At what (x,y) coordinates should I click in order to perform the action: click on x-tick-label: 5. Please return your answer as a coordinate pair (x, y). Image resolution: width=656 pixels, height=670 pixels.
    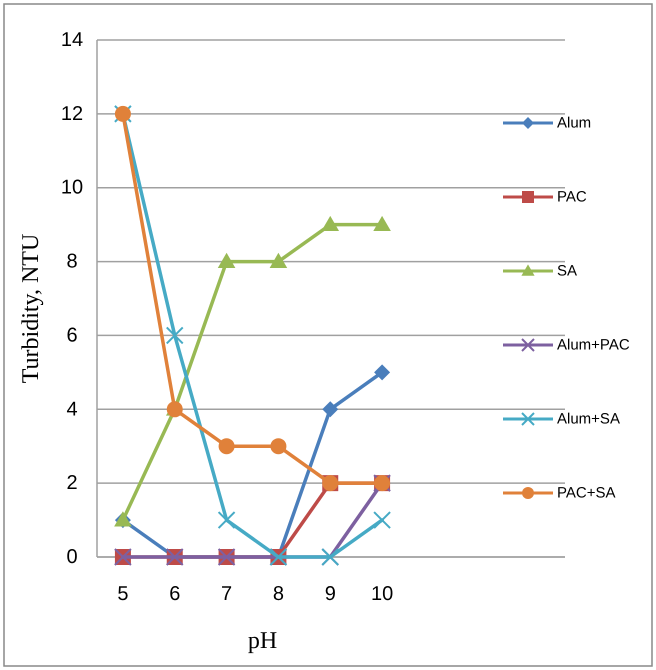
    Looking at the image, I should click on (122, 594).